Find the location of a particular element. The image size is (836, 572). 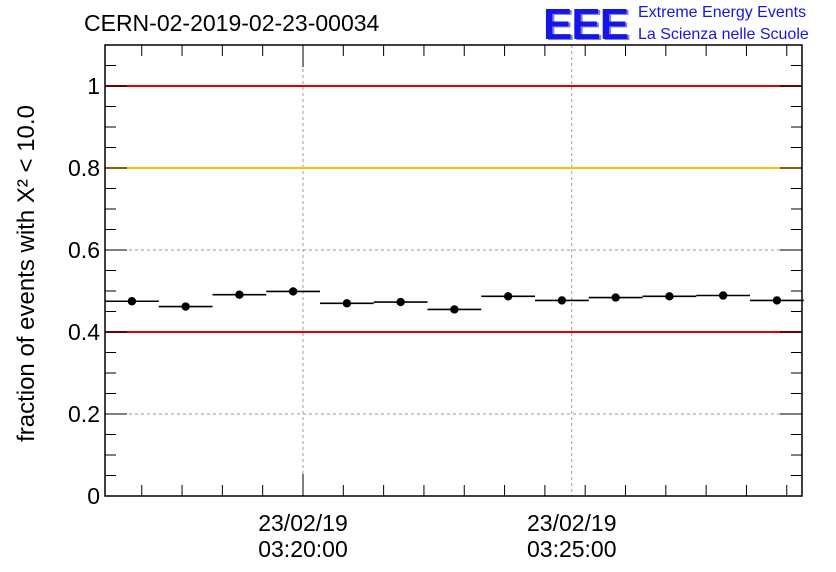

y-tick-label: 0.6 is located at coordinates (84, 250).